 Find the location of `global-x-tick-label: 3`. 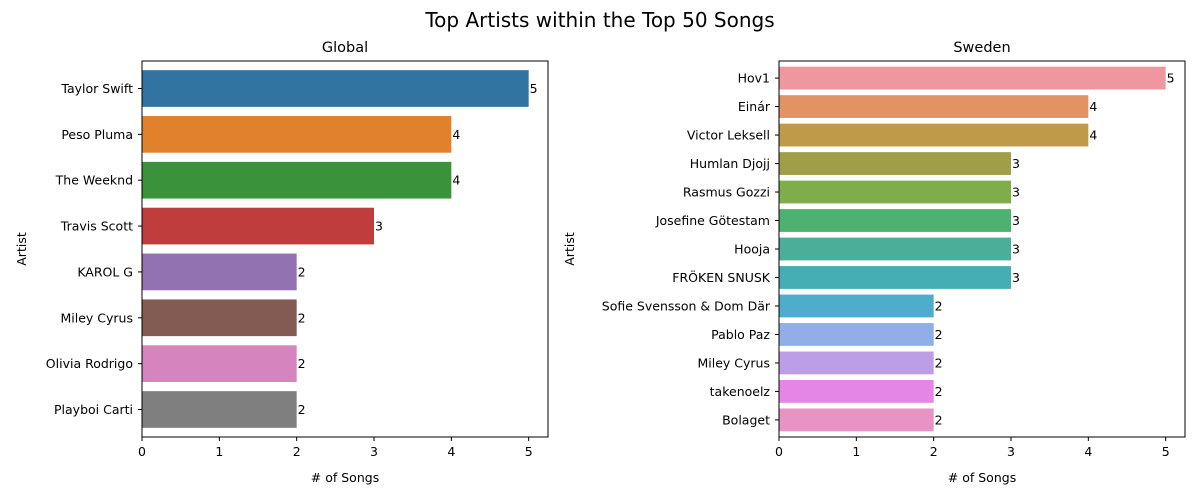

global-x-tick-label: 3 is located at coordinates (374, 451).